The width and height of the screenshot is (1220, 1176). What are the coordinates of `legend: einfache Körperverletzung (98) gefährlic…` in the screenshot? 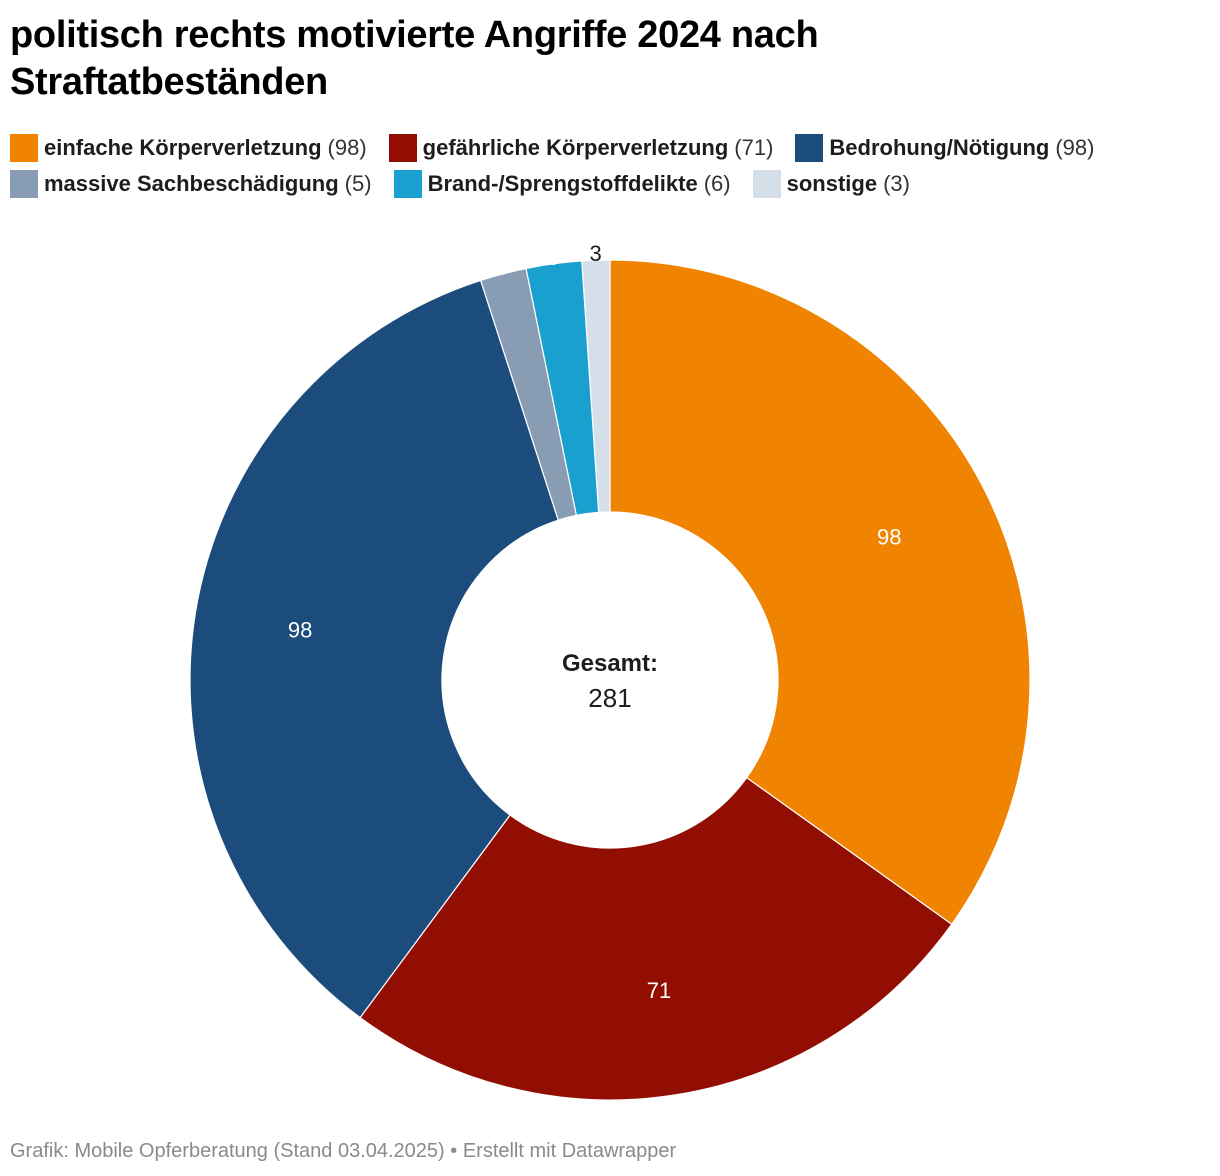 It's located at (610, 166).